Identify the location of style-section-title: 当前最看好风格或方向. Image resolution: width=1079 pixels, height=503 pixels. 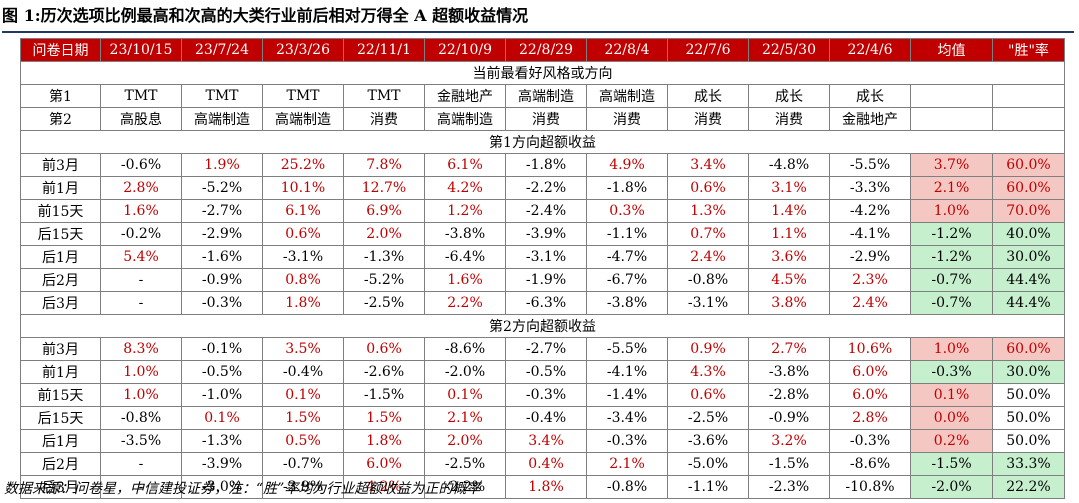
(542, 73).